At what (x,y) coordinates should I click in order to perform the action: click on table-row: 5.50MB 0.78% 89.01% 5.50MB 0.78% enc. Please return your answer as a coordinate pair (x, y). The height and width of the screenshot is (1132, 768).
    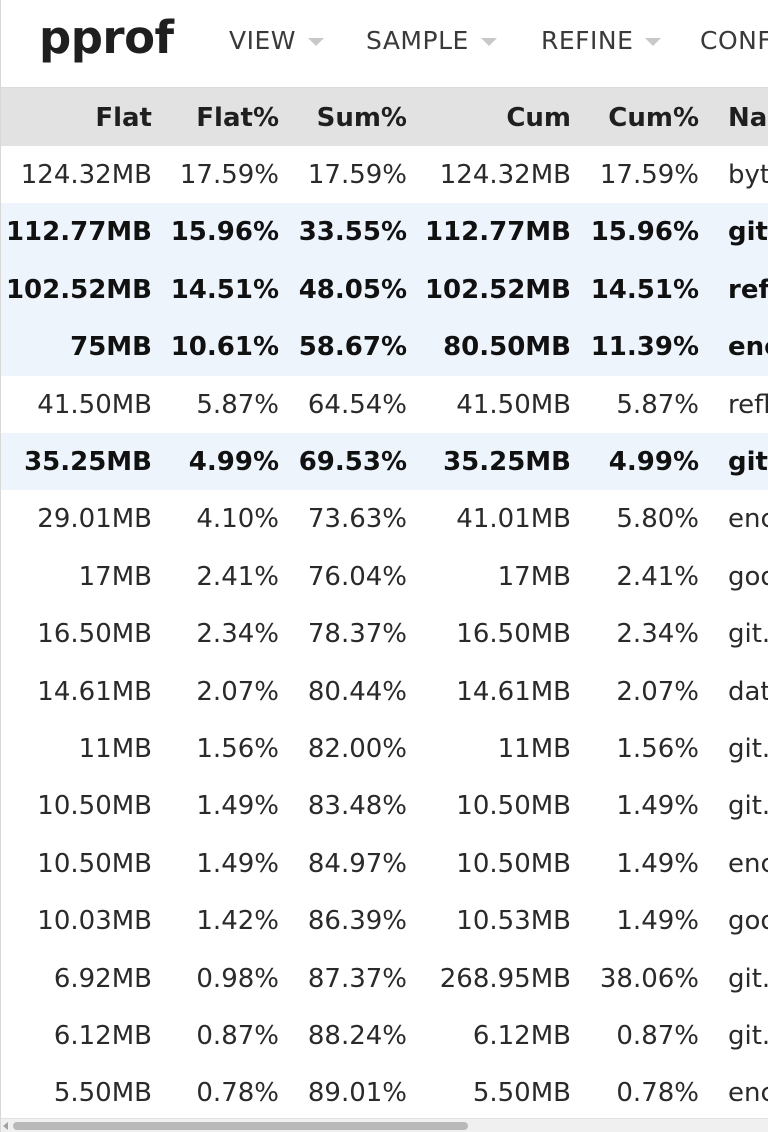
    Looking at the image, I should click on (384, 1091).